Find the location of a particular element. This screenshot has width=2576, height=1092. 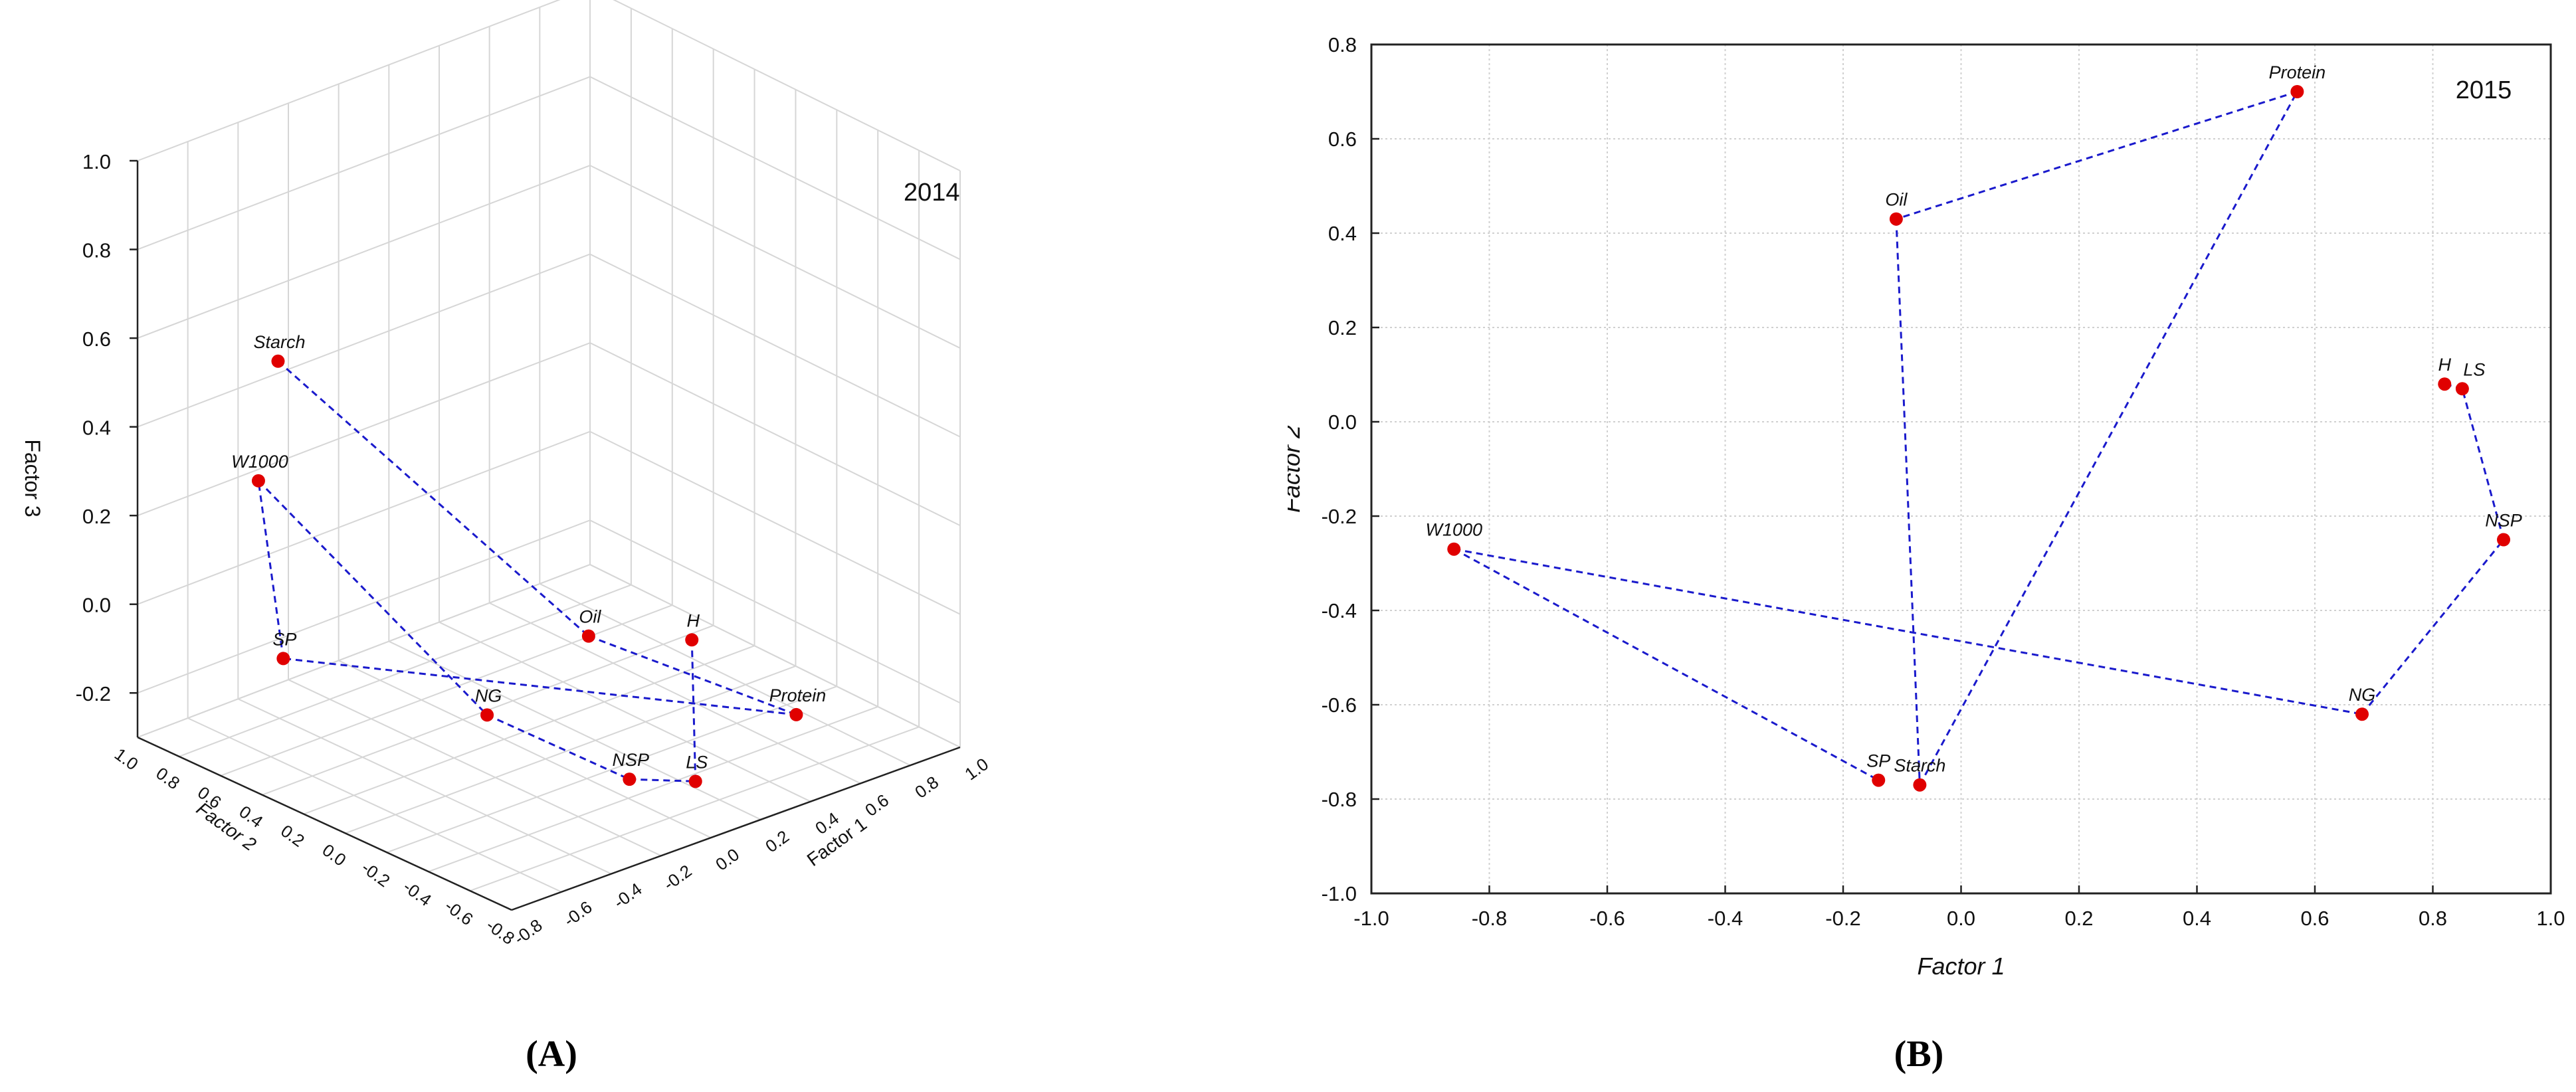

x-tick-label: -0.4 is located at coordinates (1725, 918).